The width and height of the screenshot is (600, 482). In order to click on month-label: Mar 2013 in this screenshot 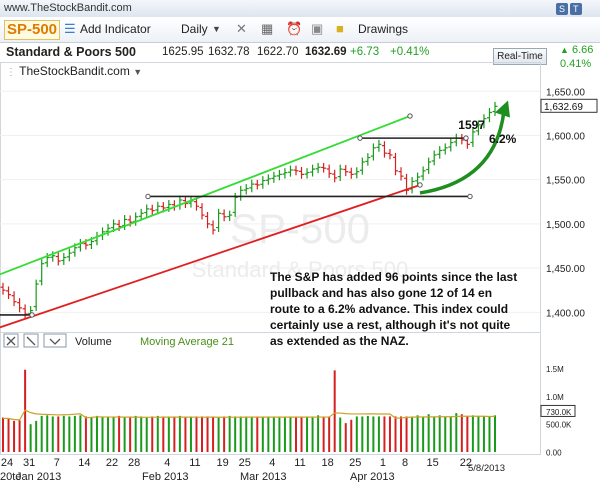, I will do `click(263, 476)`.